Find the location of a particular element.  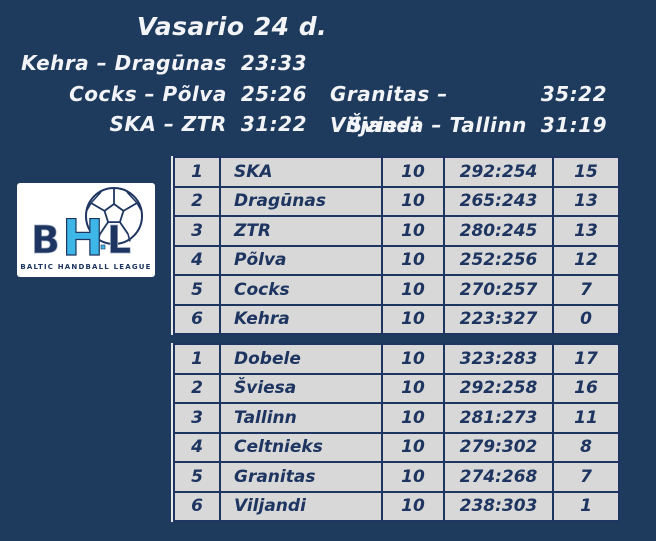

match-score: 25:26 is located at coordinates (273, 93).